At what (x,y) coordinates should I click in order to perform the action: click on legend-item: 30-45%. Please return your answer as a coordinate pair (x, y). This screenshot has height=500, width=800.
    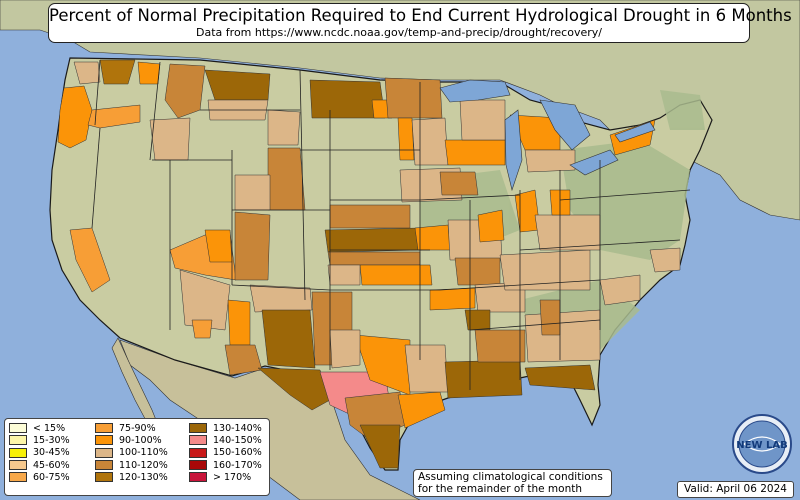
    Looking at the image, I should click on (39, 453).